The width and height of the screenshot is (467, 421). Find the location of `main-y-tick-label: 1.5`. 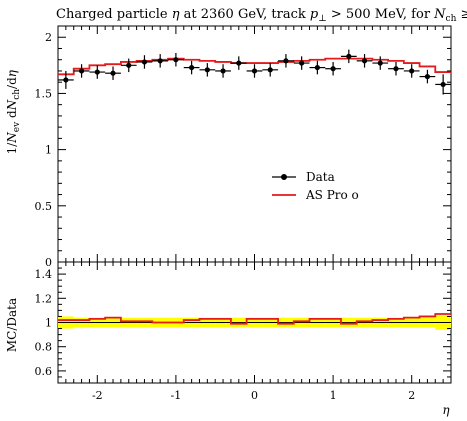

main-y-tick-label: 1.5 is located at coordinates (44, 93).